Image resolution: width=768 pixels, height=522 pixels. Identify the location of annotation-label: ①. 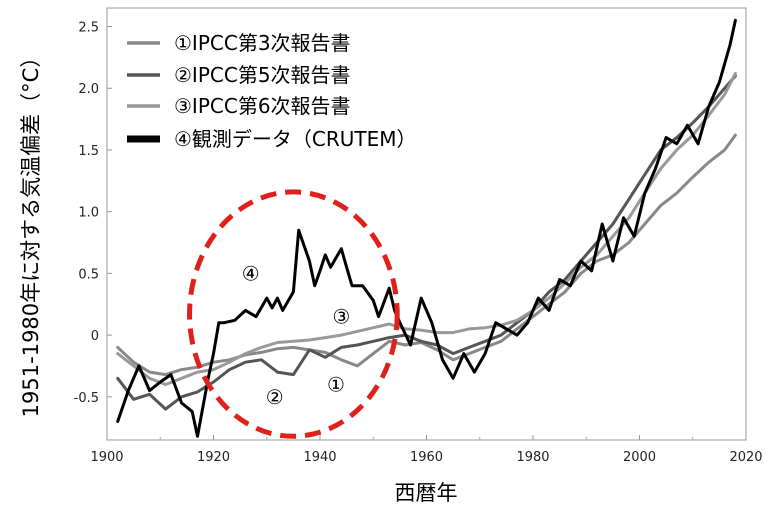
(336, 384).